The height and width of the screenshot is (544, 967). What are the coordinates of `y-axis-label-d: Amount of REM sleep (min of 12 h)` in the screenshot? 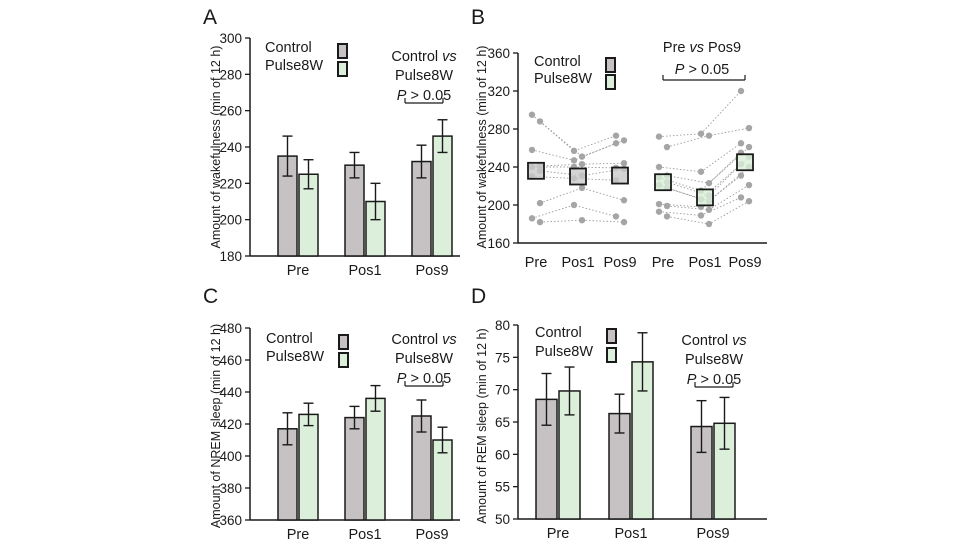 It's located at (482, 425).